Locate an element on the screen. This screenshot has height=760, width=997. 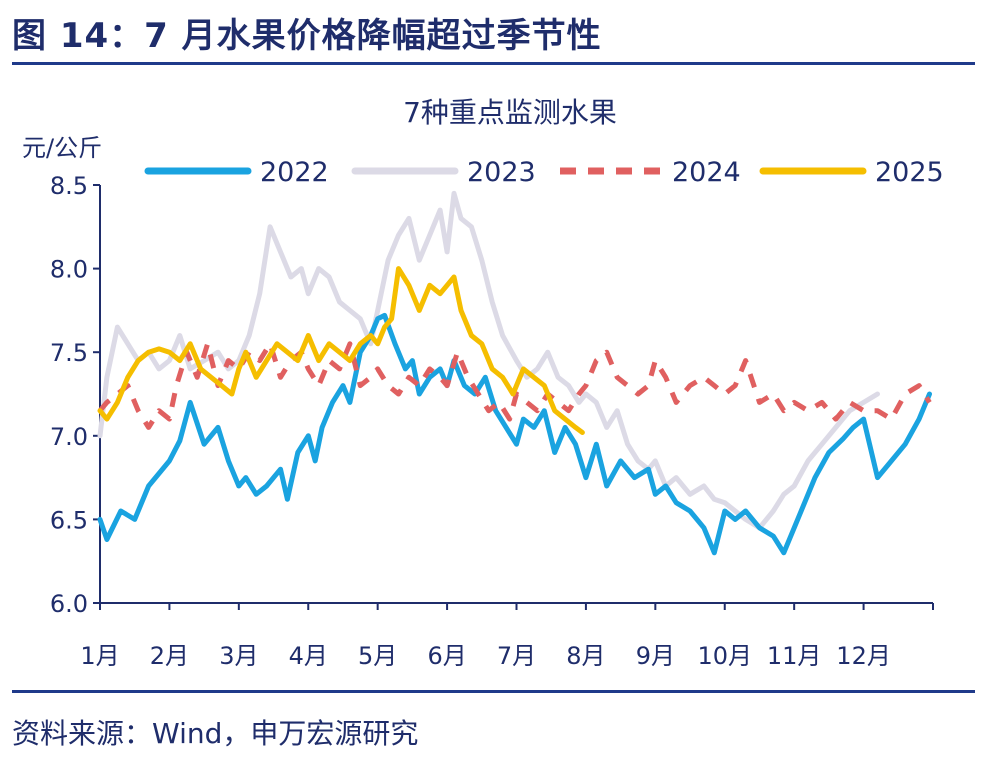
title-rule is located at coordinates (493, 63).